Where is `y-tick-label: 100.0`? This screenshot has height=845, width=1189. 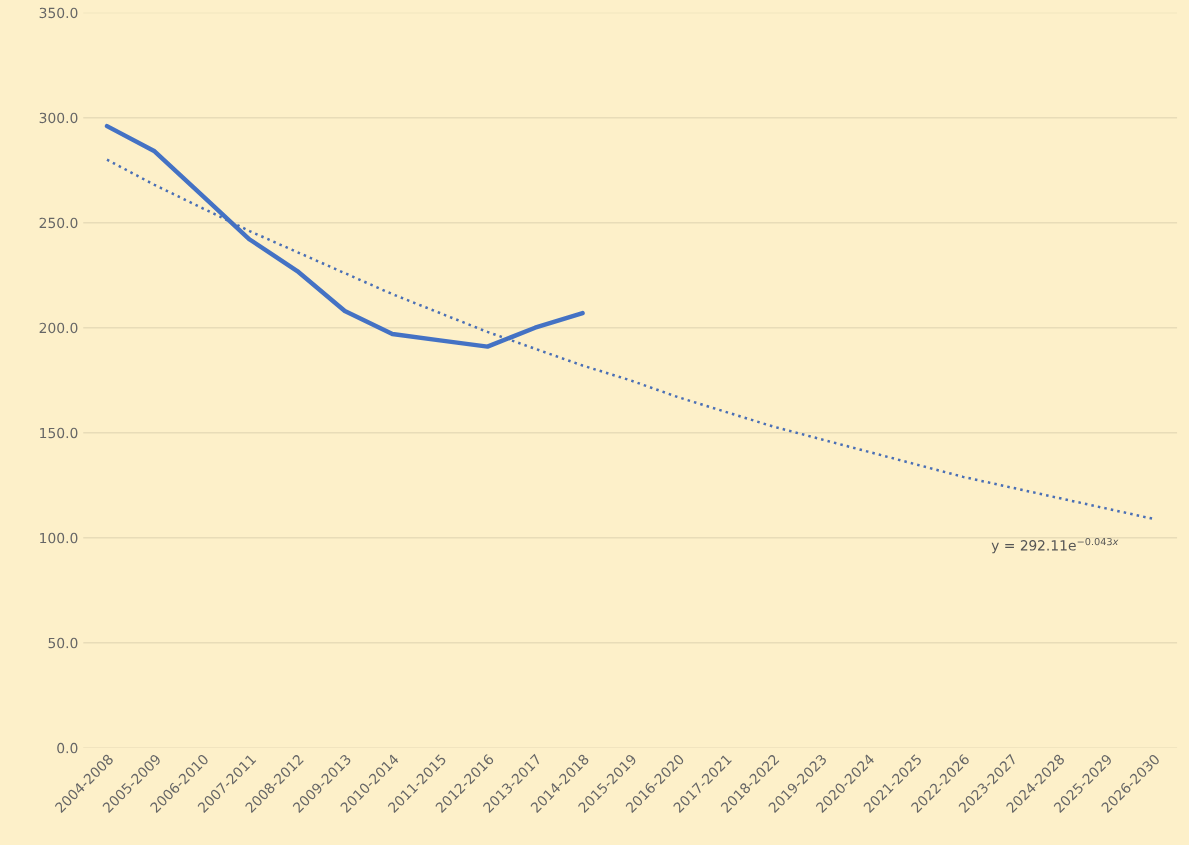 y-tick-label: 100.0 is located at coordinates (59, 538).